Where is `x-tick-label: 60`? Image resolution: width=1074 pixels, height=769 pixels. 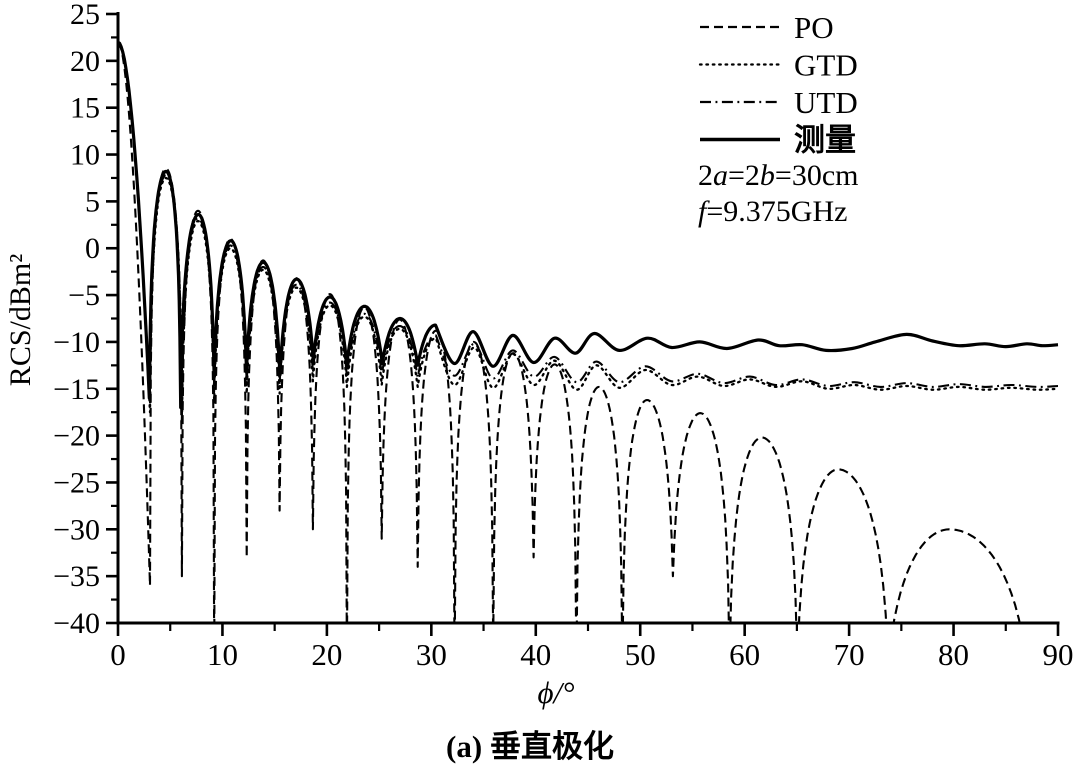
x-tick-label: 60 is located at coordinates (744, 654).